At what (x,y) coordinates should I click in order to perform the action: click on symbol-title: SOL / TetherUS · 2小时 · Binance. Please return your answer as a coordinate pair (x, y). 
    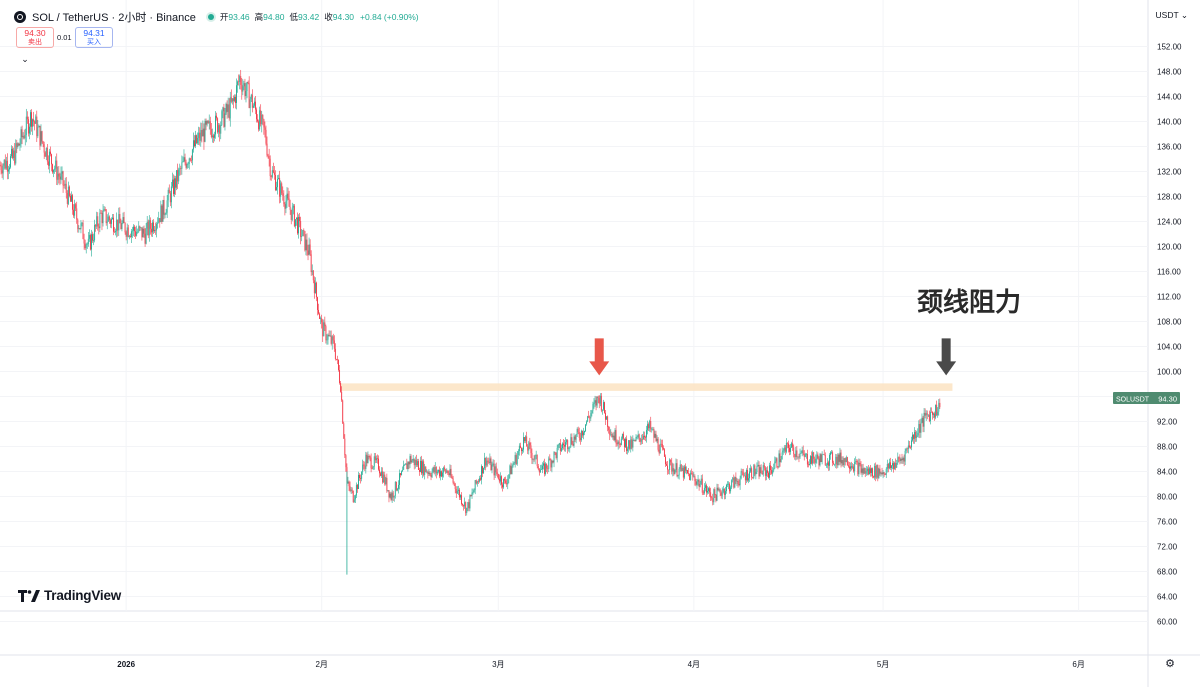
    Looking at the image, I should click on (114, 17).